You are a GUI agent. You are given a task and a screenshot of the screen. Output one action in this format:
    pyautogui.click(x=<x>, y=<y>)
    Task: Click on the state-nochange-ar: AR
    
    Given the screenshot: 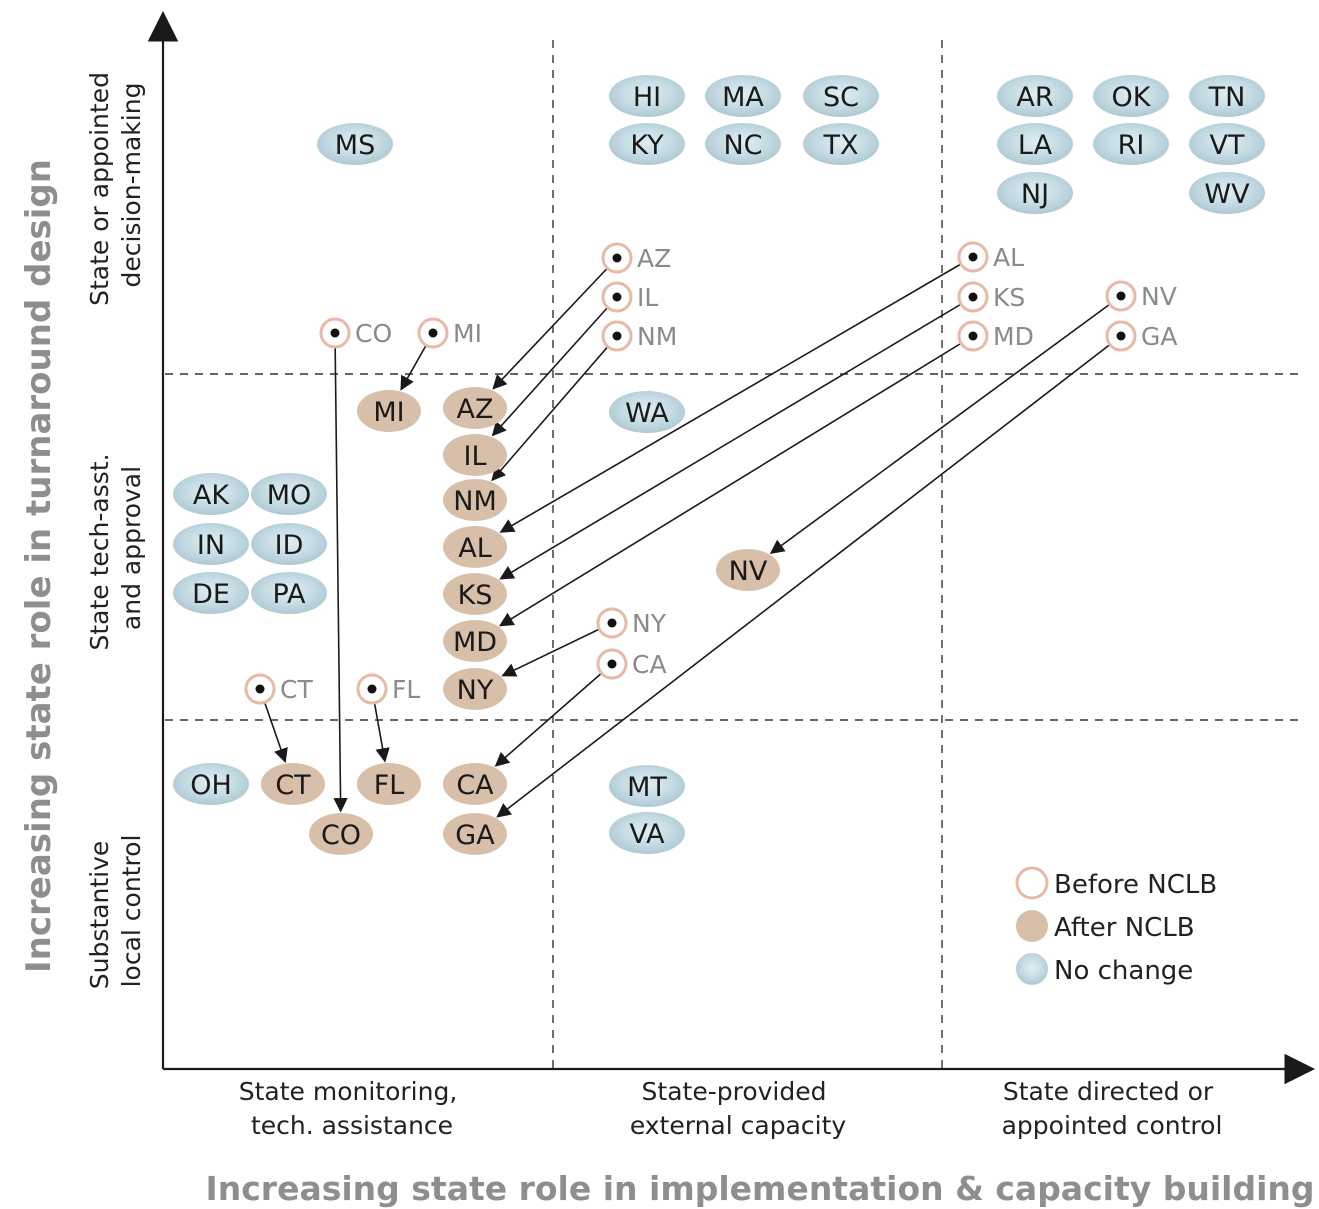 What is the action you would take?
    pyautogui.click(x=1035, y=96)
    